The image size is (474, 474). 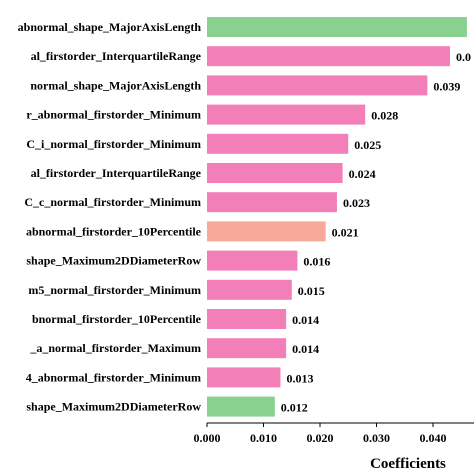 I want to click on value-label: 0.016, so click(x=316, y=262).